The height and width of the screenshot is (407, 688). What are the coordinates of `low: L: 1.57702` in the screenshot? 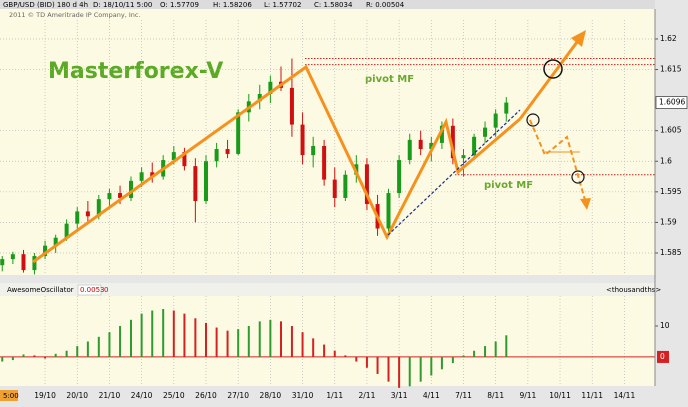 It's located at (282, 5).